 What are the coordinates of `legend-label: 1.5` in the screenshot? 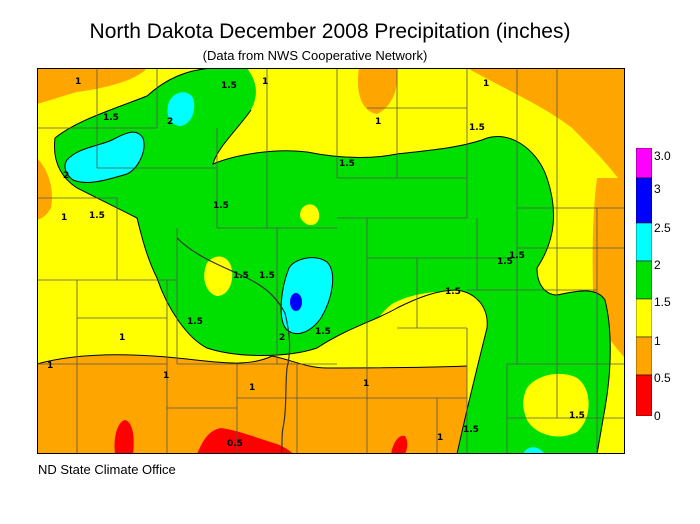 It's located at (662, 302).